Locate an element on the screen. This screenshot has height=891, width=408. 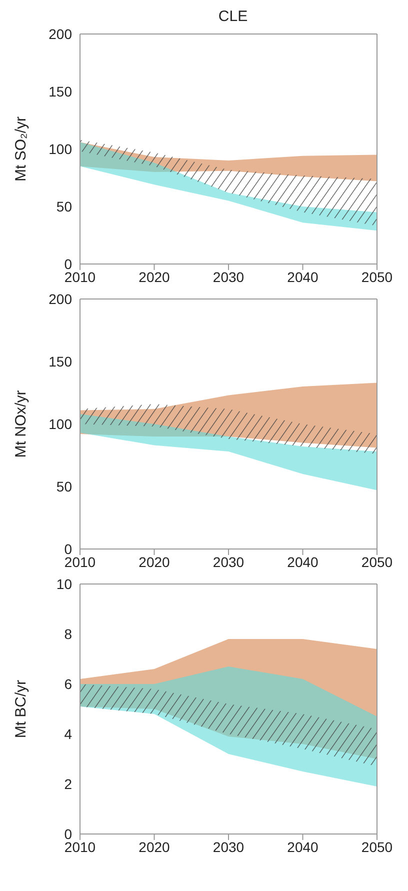
chart-title: CLE is located at coordinates (233, 16).